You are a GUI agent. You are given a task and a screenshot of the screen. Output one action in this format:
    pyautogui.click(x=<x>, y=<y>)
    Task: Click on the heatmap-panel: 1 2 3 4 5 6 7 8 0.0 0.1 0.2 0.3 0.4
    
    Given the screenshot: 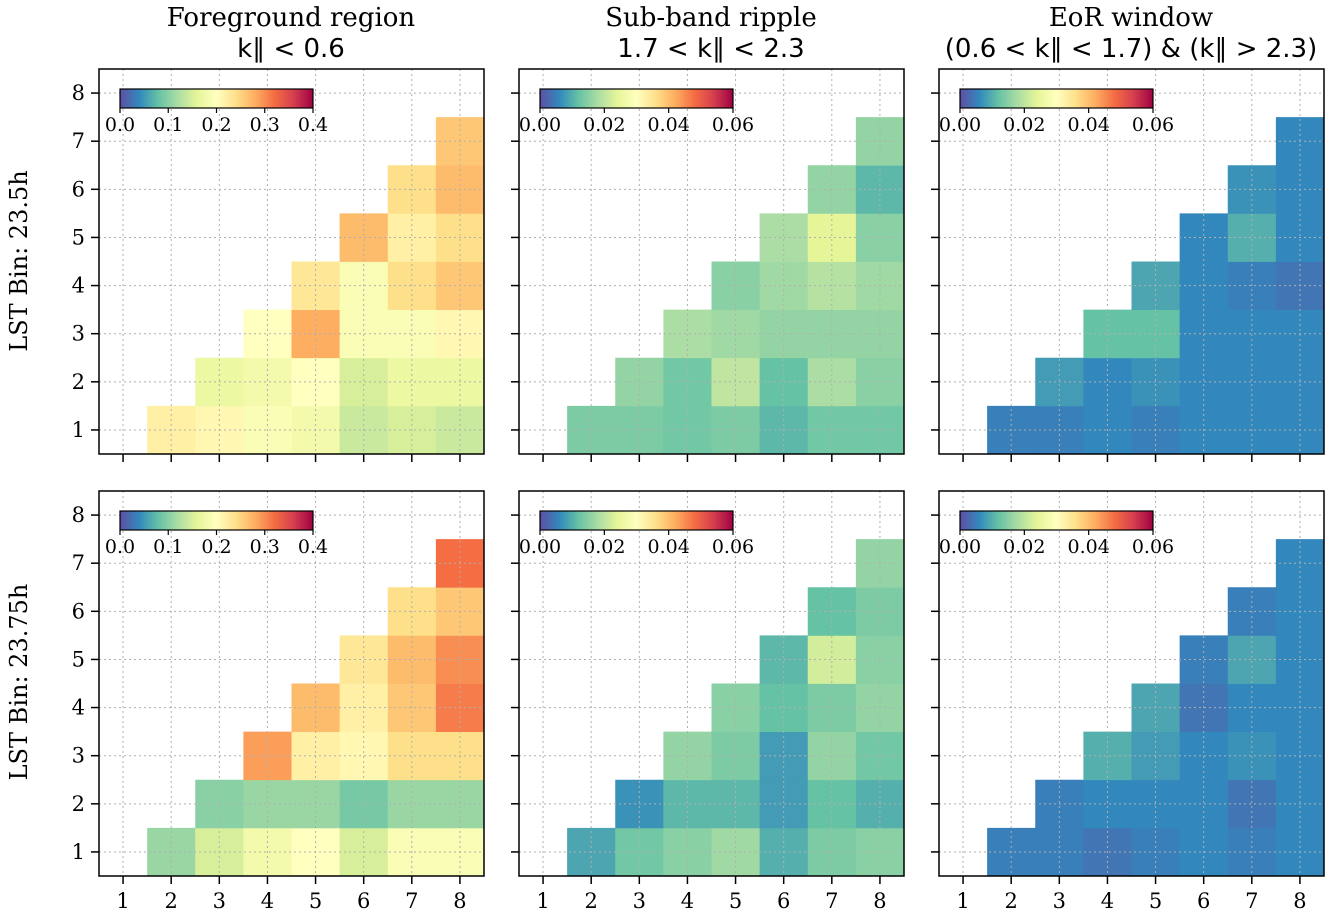 What is the action you would take?
    pyautogui.click(x=278, y=265)
    